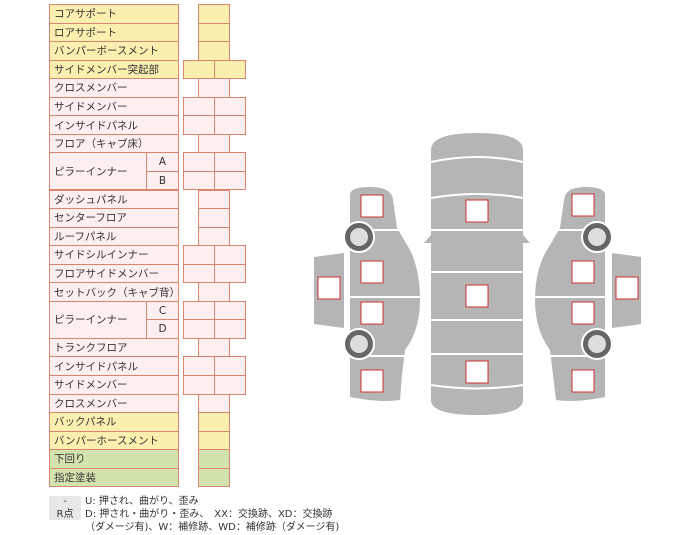  Describe the element at coordinates (162, 162) in the screenshot. I see `row-sub-label: A` at that location.